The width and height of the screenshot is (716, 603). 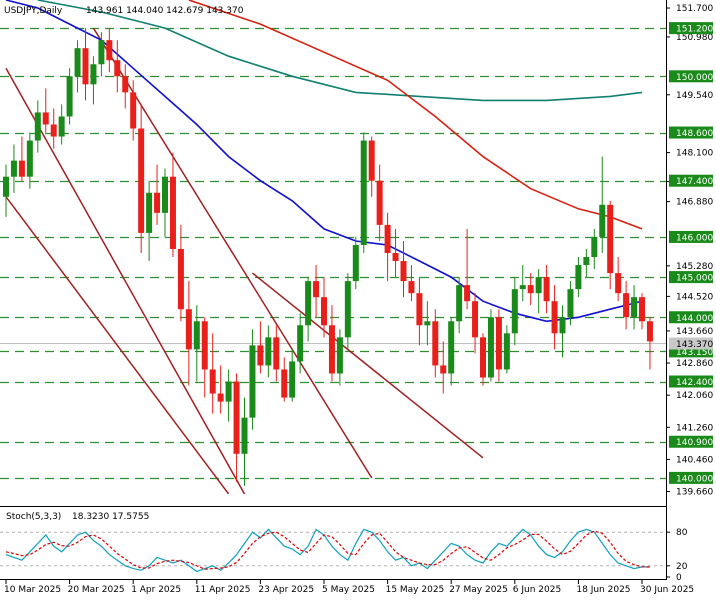 I want to click on level-label: 140.000, so click(x=694, y=479).